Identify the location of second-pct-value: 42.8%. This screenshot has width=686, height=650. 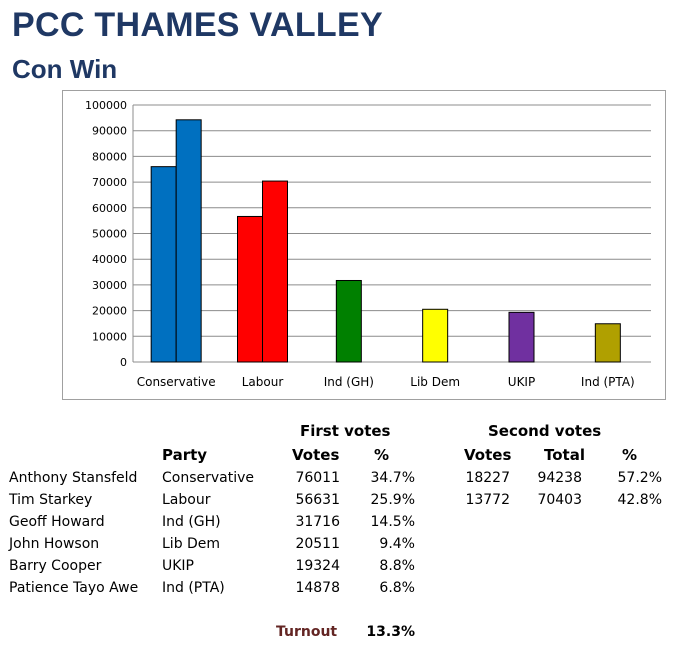
(639, 500).